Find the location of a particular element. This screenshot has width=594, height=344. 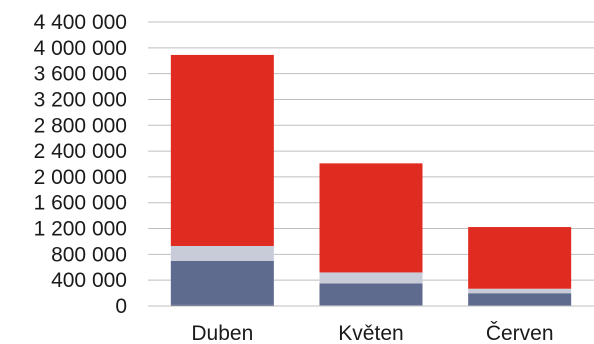

x-tick-label: Duben is located at coordinates (222, 333).